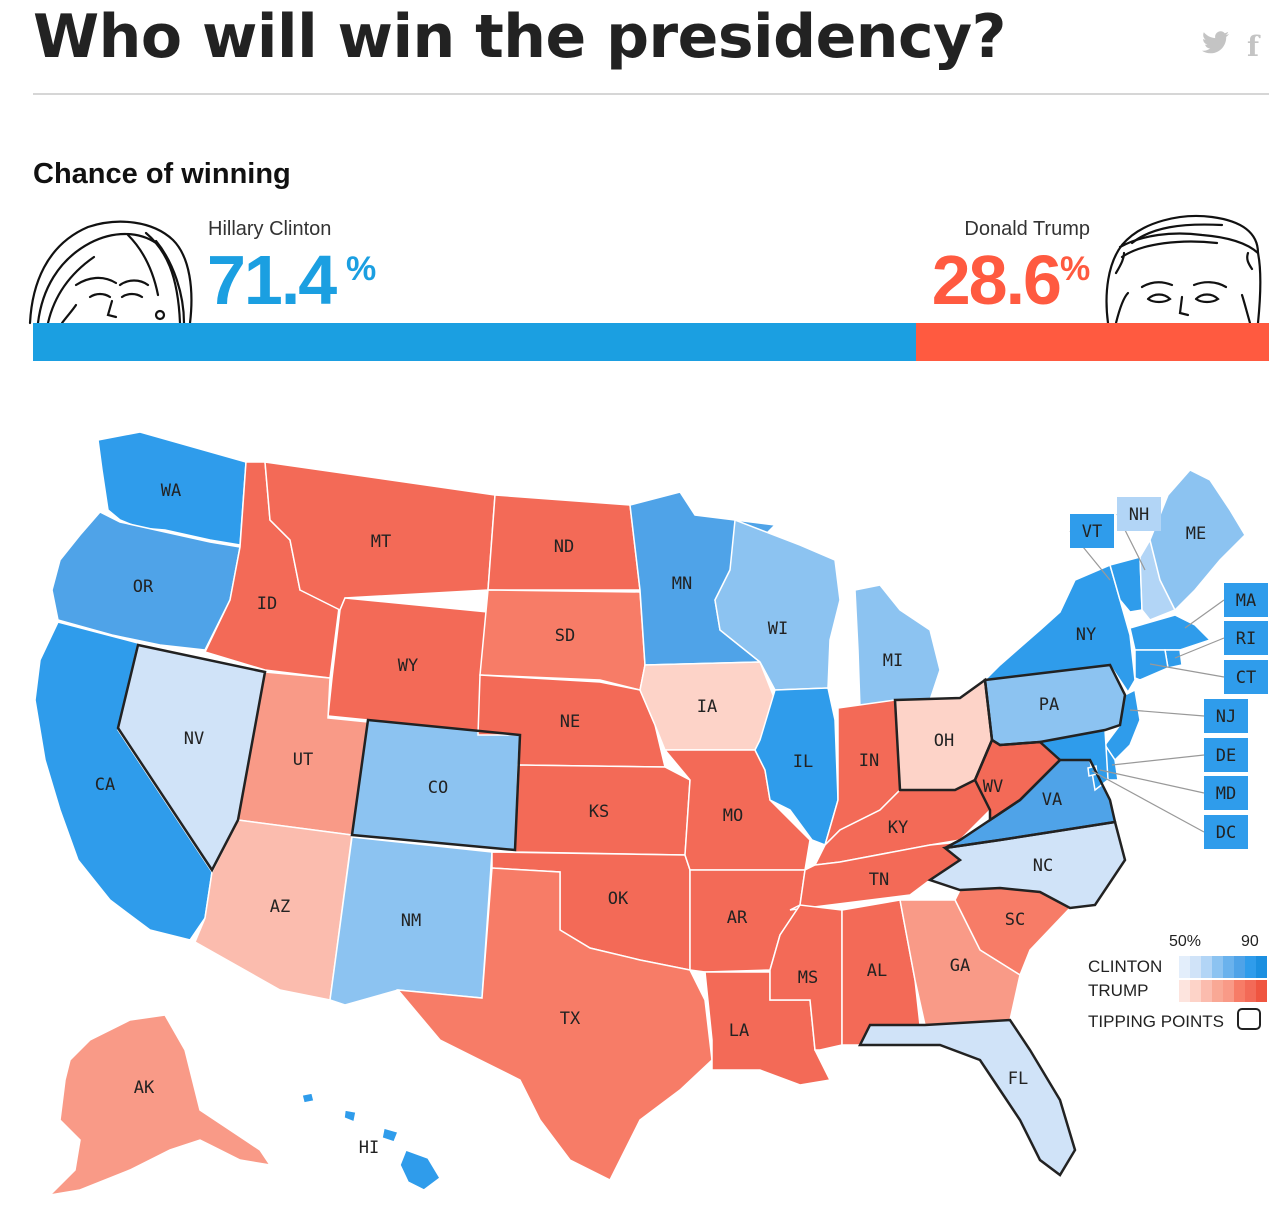 The width and height of the screenshot is (1286, 1218). What do you see at coordinates (110, 272) in the screenshot?
I see `clinton-portrait-icon` at bounding box center [110, 272].